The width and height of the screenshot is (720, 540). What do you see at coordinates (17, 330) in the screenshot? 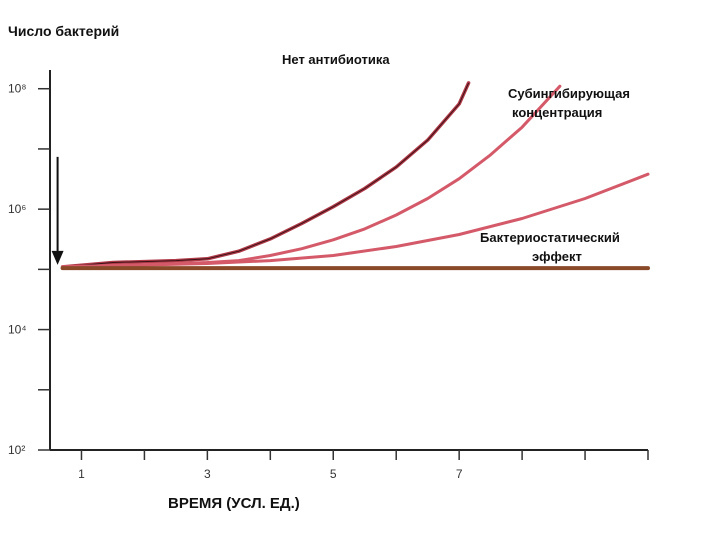
I see `y-tick-label-2: 10⁴` at bounding box center [17, 330].